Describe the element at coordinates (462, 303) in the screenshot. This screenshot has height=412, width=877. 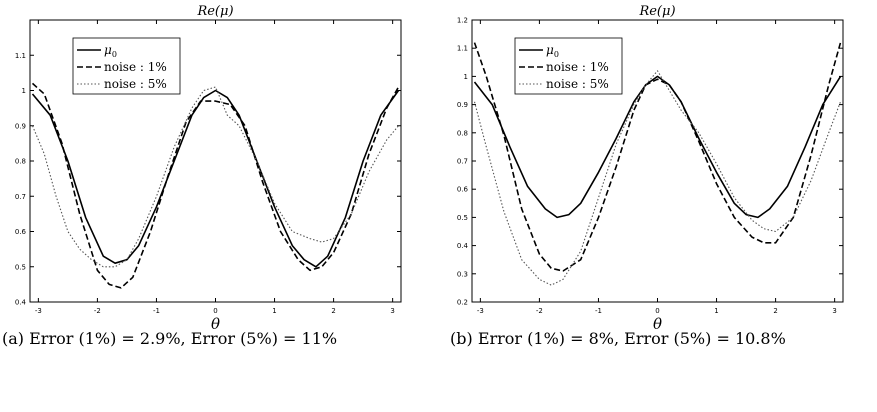
I see `y-tick-label: 0.2` at that location.